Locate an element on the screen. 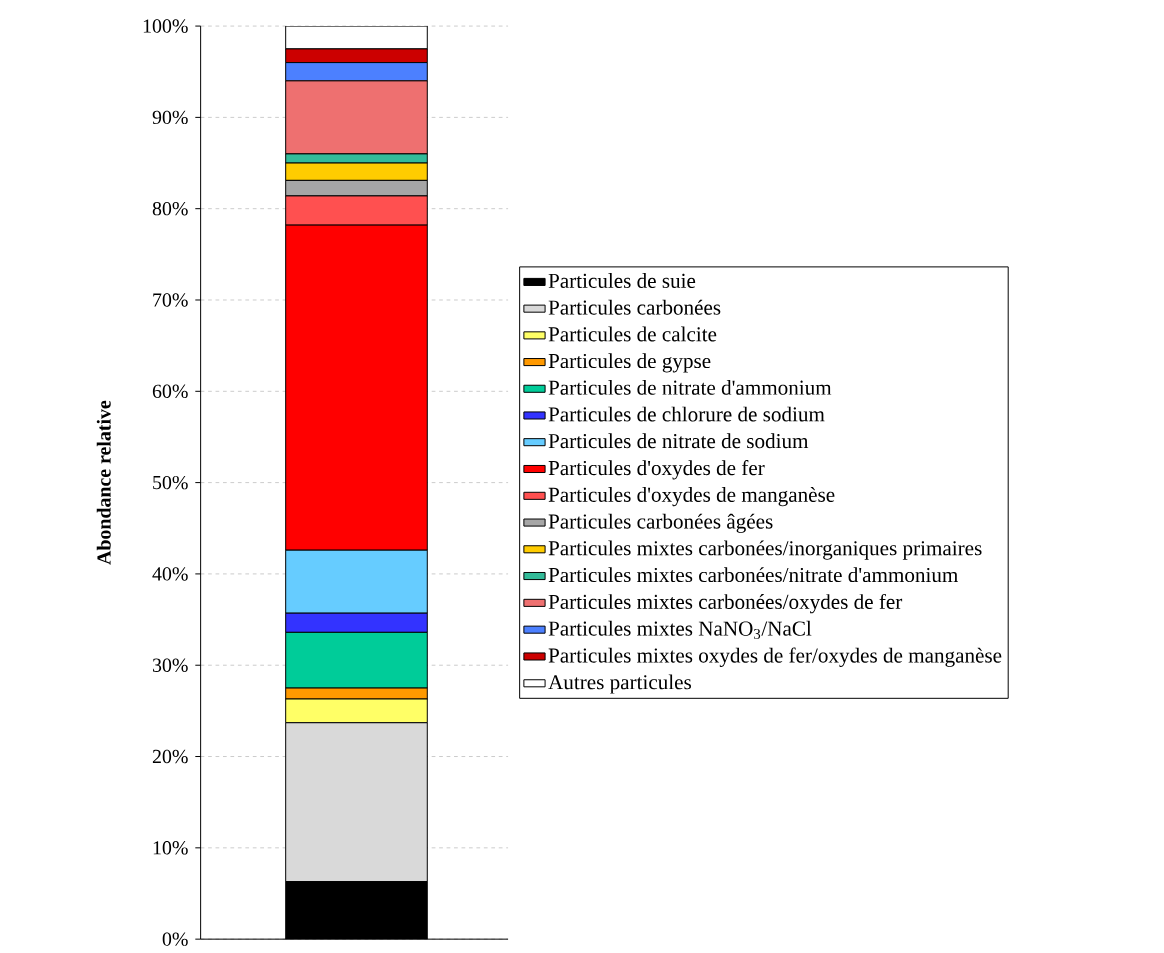 Image resolution: width=1164 pixels, height=953 pixels. y-tick-label: 40% is located at coordinates (170, 574).